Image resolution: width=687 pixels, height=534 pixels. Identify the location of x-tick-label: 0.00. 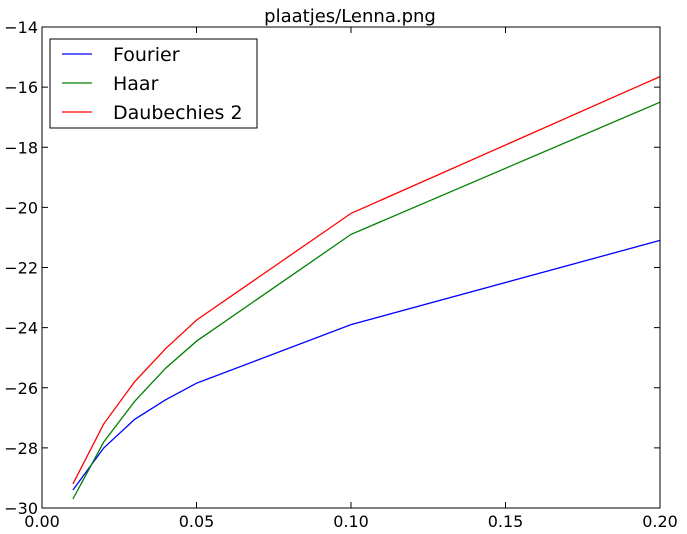
(42, 521).